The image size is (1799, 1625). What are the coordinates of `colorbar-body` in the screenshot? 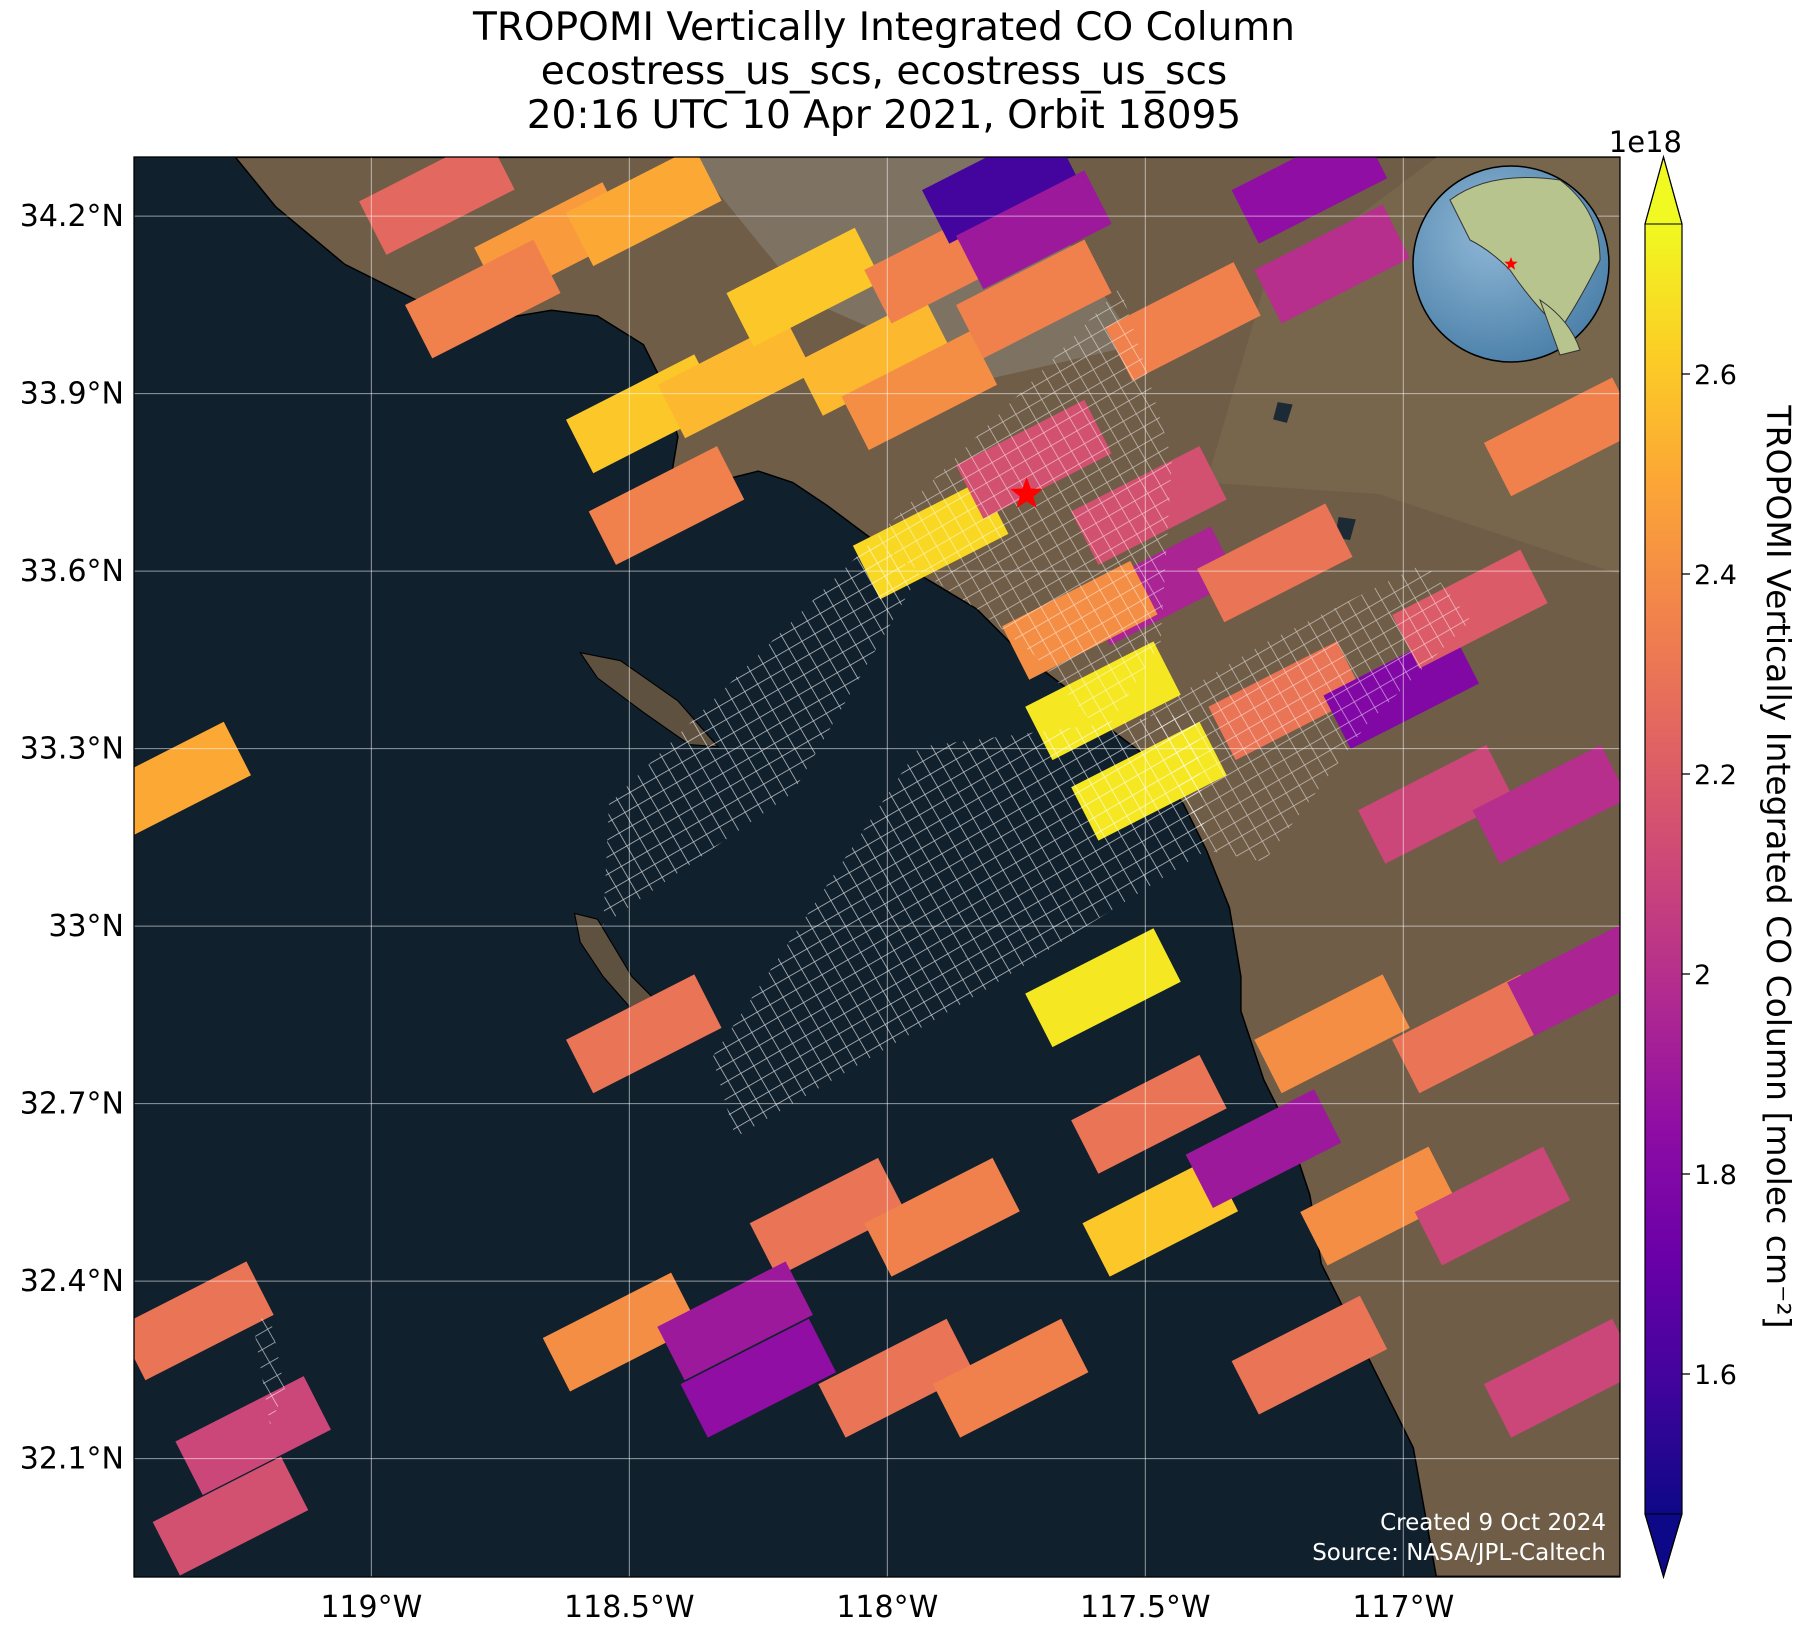 It's located at (1663, 869).